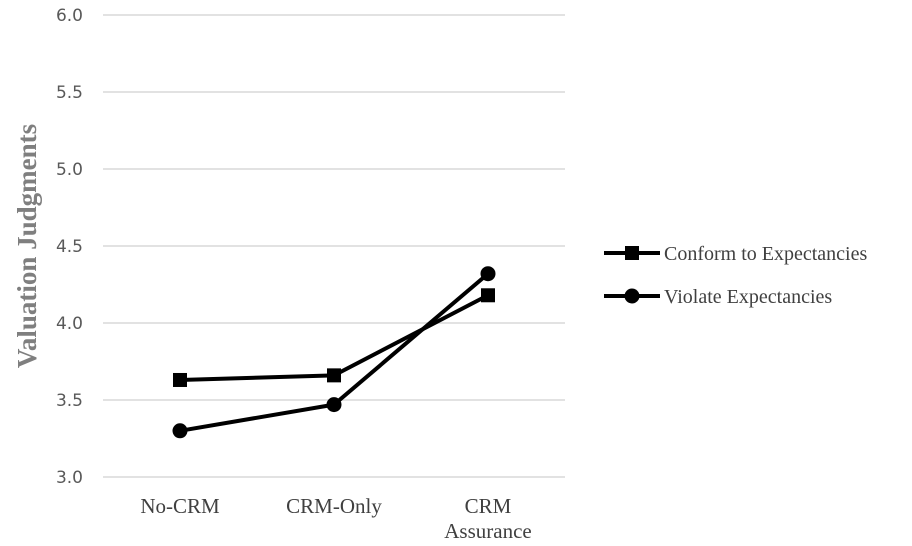 The height and width of the screenshot is (546, 912). What do you see at coordinates (334, 506) in the screenshot?
I see `x-category-label: CRM-Only` at bounding box center [334, 506].